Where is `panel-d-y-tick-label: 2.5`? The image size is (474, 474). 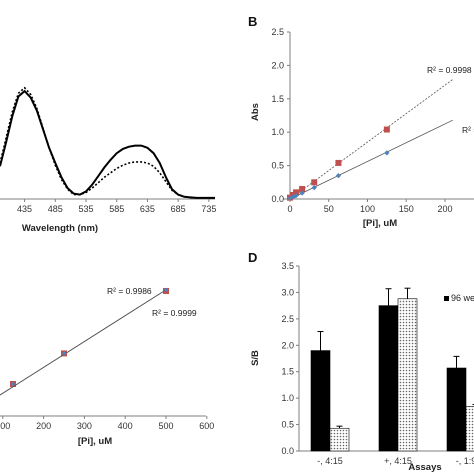 panel-d-y-tick-label: 2.5 is located at coordinates (287, 319).